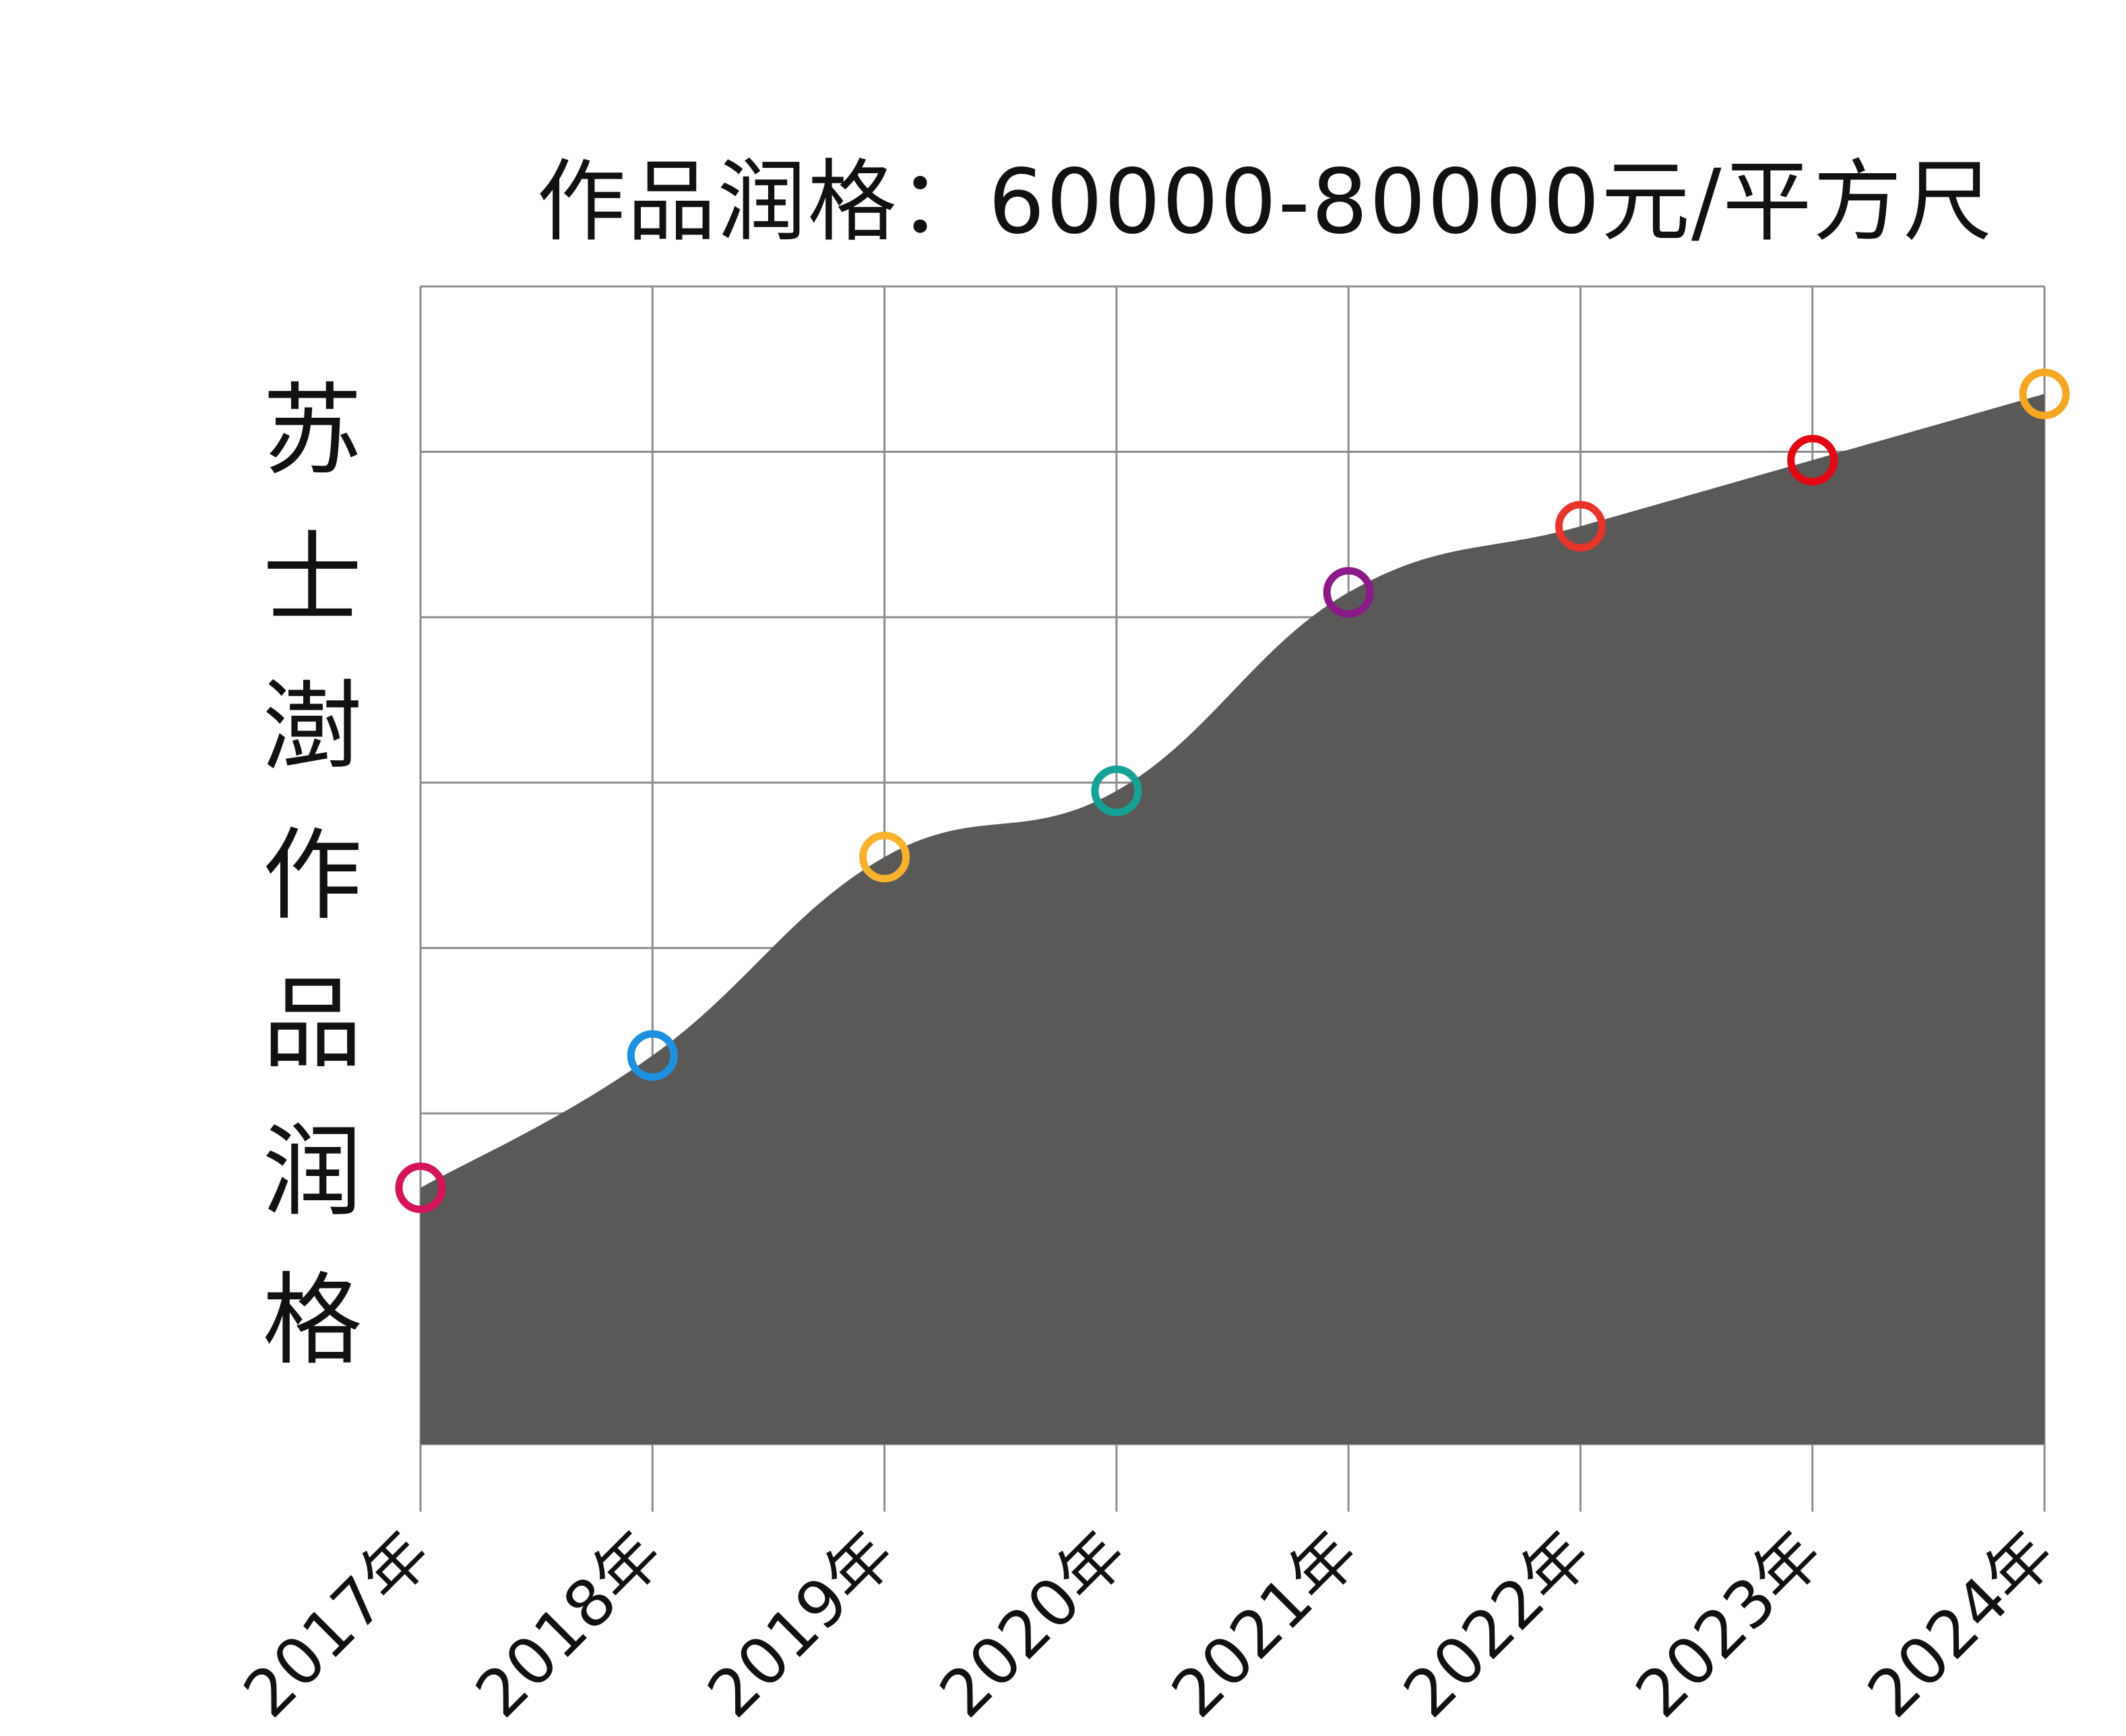 This screenshot has width=2126, height=1736. What do you see at coordinates (1265, 202) in the screenshot?
I see `chart-title: 作品润格：60000-80000元/平方尺` at bounding box center [1265, 202].